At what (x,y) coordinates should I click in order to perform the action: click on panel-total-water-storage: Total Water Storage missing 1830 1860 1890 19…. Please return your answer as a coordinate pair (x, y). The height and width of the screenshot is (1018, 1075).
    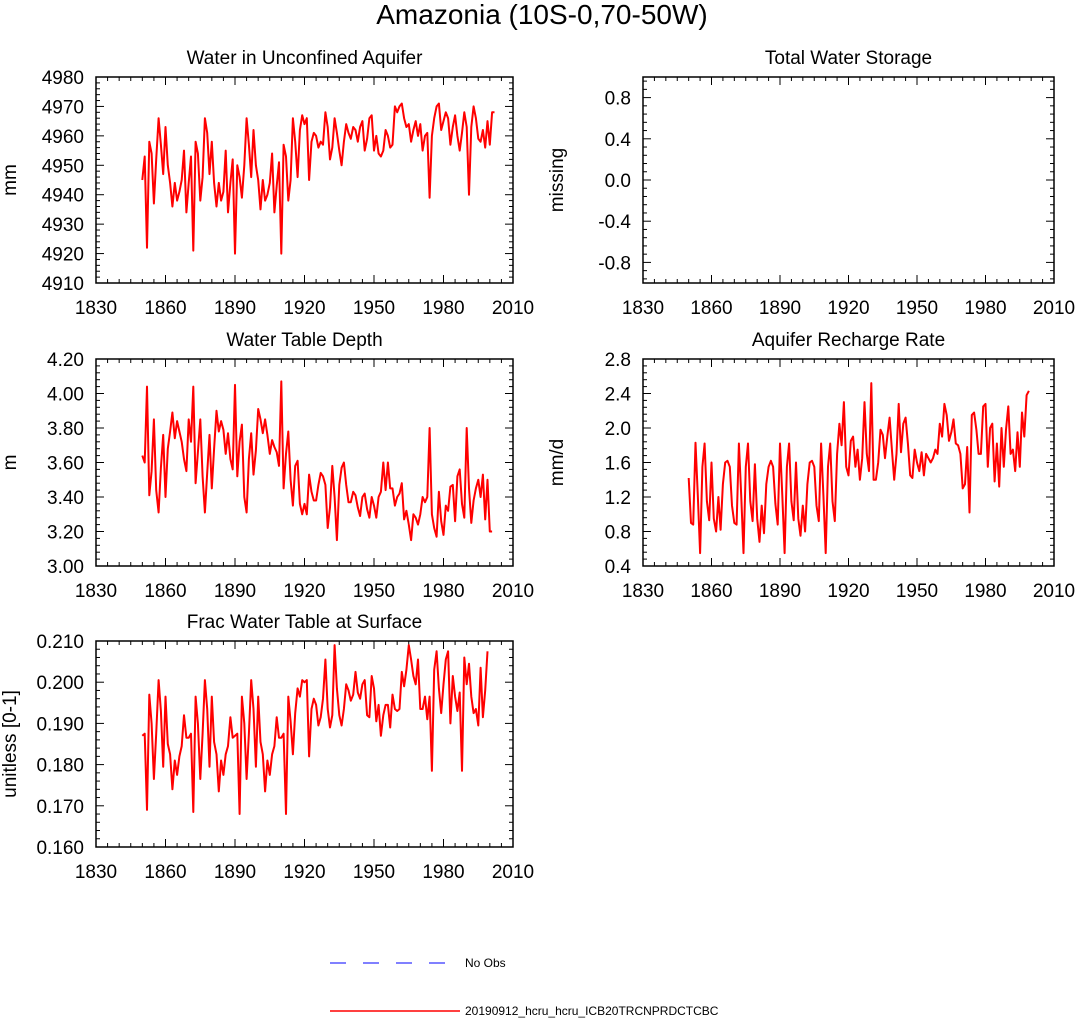
    Looking at the image, I should click on (811, 183).